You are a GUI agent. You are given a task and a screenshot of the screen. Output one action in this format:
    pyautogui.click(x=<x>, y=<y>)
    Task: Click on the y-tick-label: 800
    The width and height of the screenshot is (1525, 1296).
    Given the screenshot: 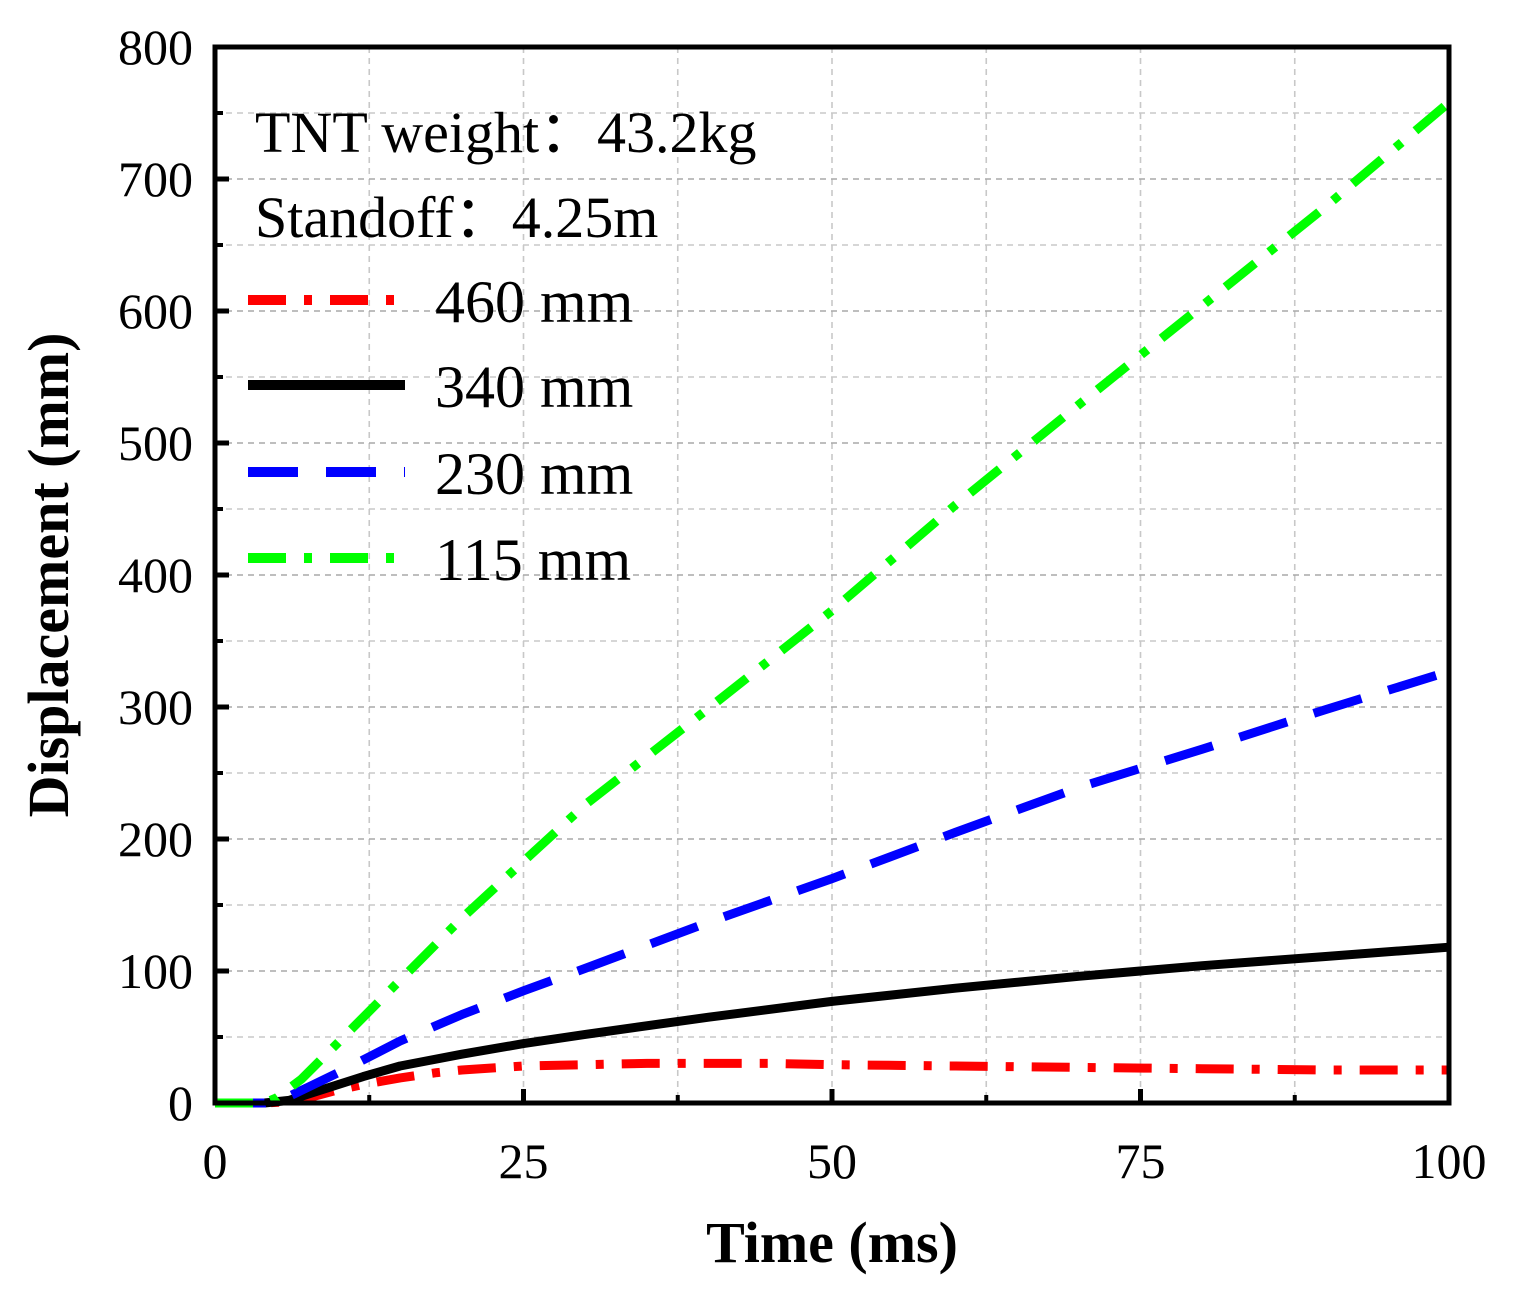 What is the action you would take?
    pyautogui.click(x=155, y=47)
    